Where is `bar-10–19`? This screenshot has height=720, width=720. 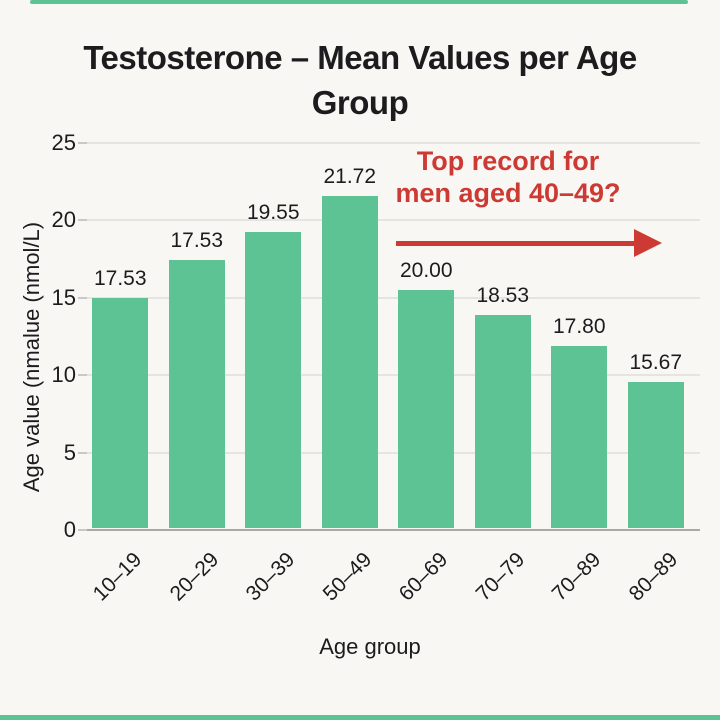 bar-10–19 is located at coordinates (120, 412).